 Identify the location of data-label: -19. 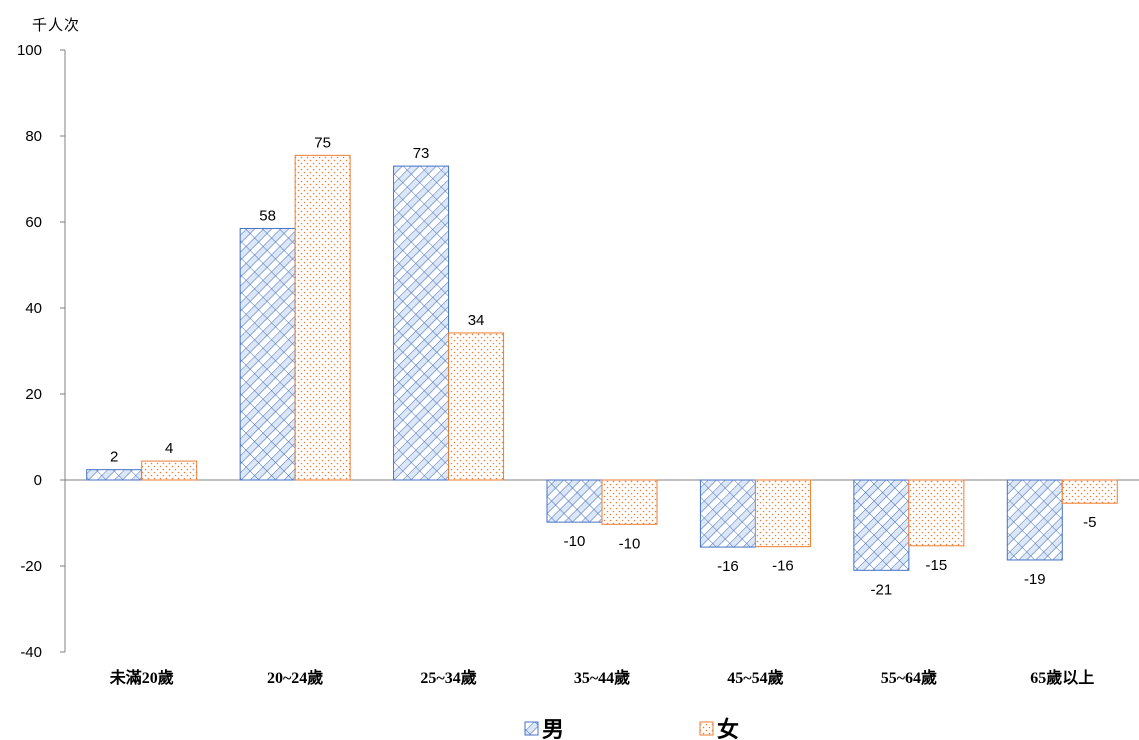
(1035, 579).